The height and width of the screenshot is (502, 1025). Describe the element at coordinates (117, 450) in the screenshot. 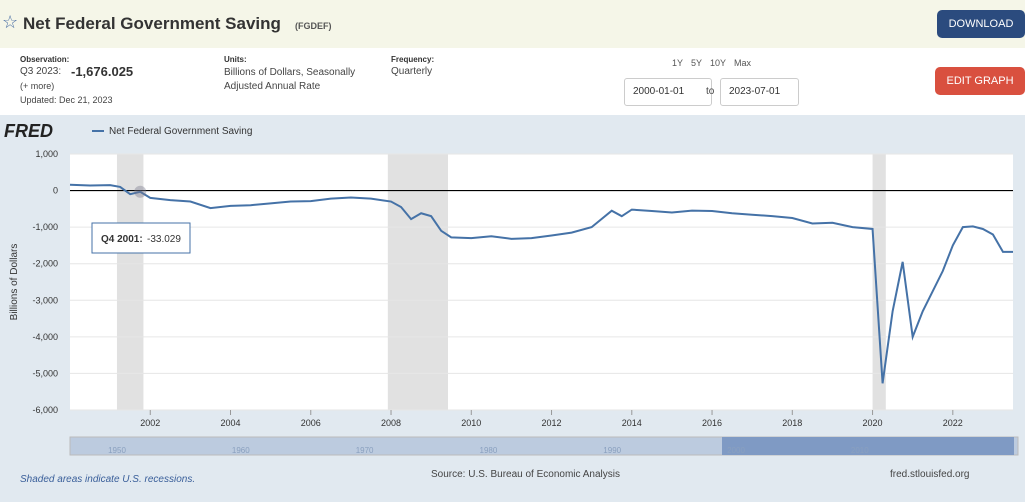

I see `navigator-label: 1950` at that location.